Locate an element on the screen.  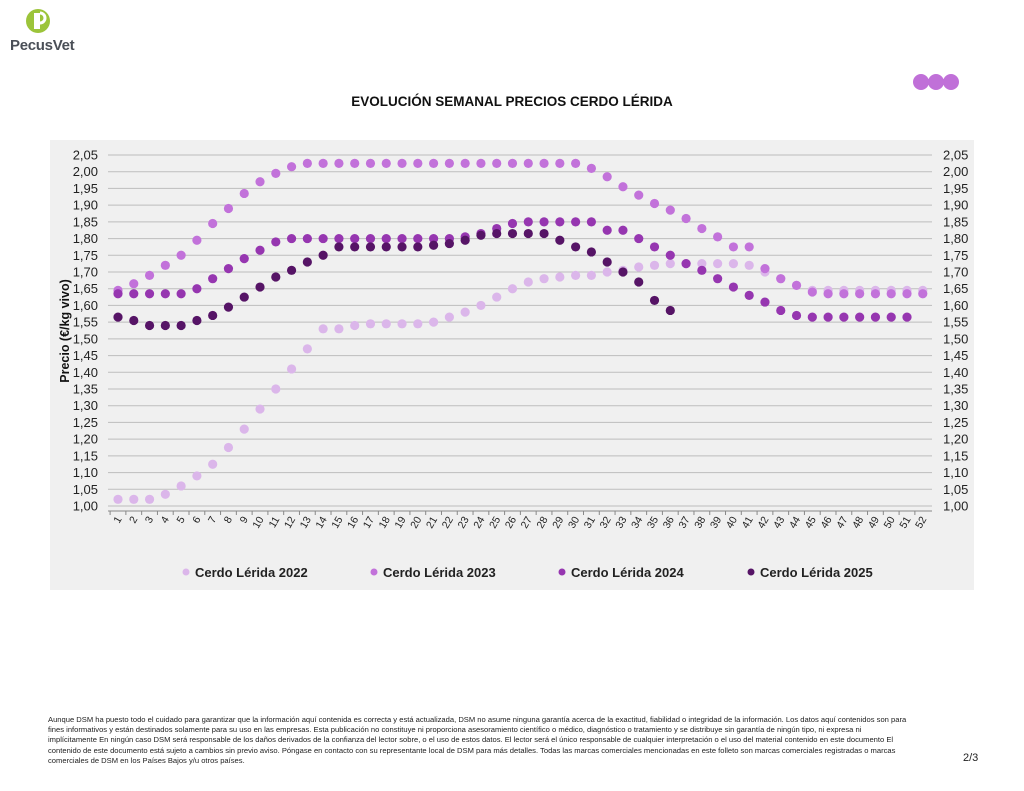
x-tick-label: 29 is located at coordinates (558, 522).